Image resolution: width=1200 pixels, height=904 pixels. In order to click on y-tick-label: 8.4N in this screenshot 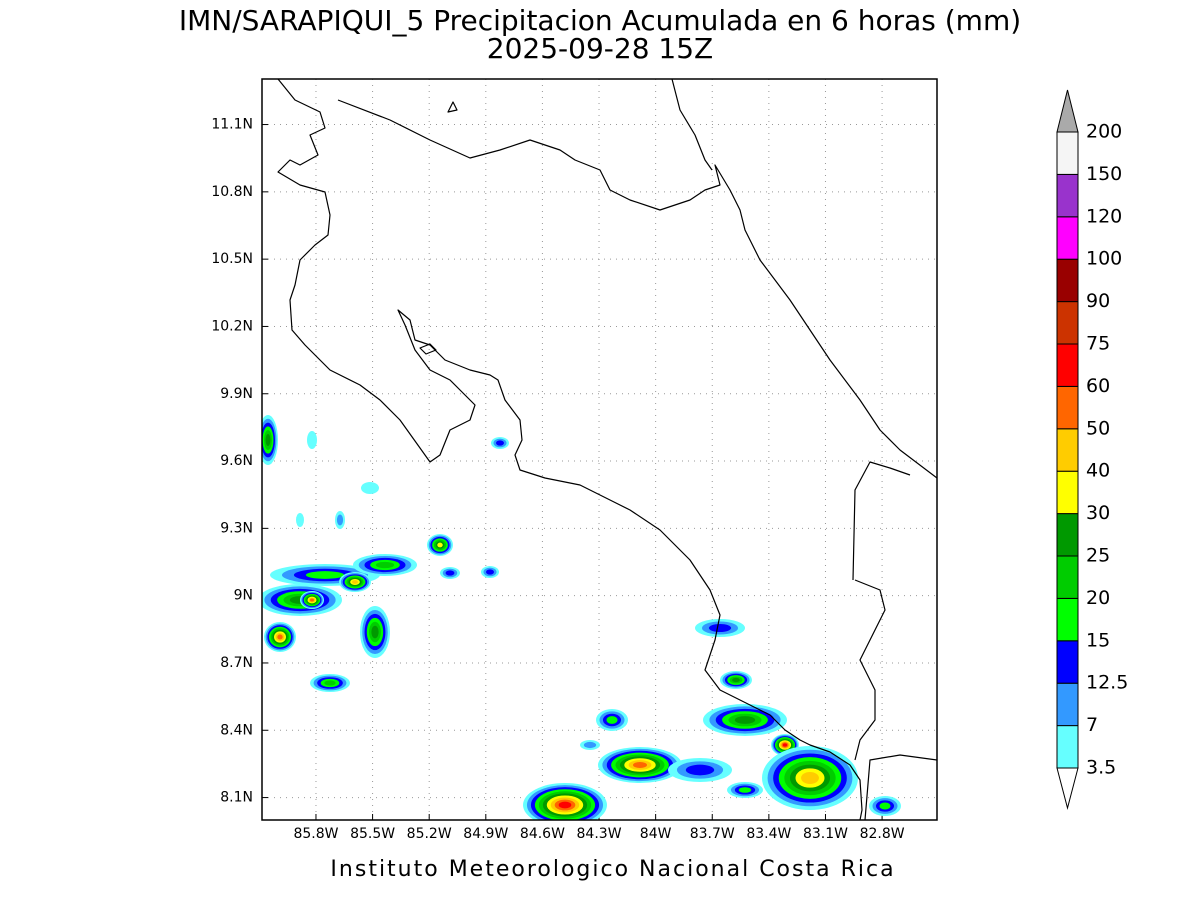, I will do `click(236, 730)`.